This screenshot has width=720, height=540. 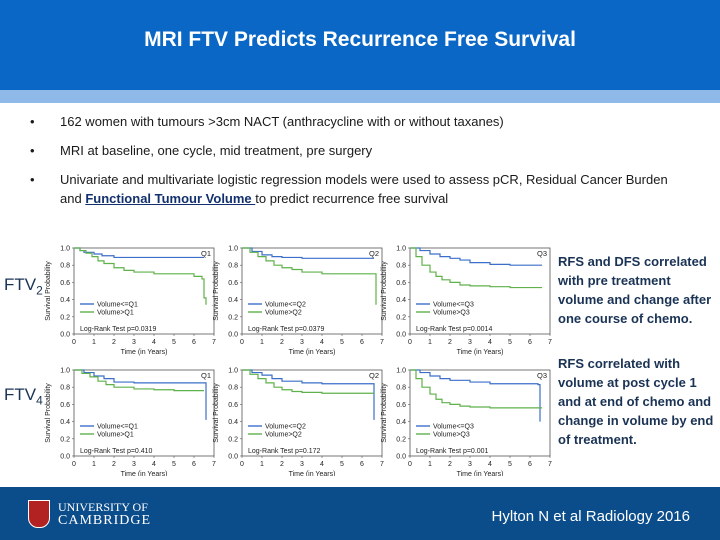 I want to click on bullet-text-after: to predict recurrence free survival, so click(x=352, y=198).